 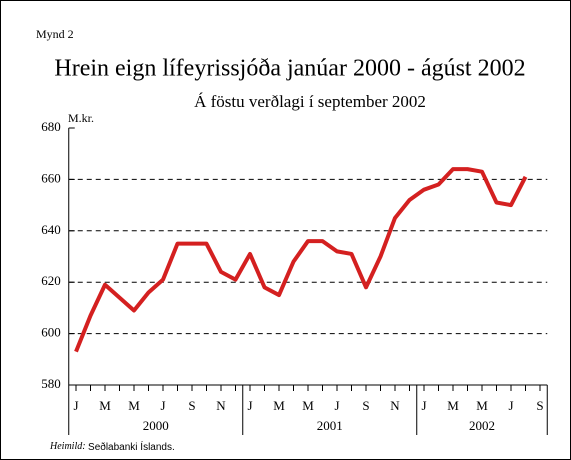 What do you see at coordinates (156, 425) in the screenshot?
I see `year-label: 2000` at bounding box center [156, 425].